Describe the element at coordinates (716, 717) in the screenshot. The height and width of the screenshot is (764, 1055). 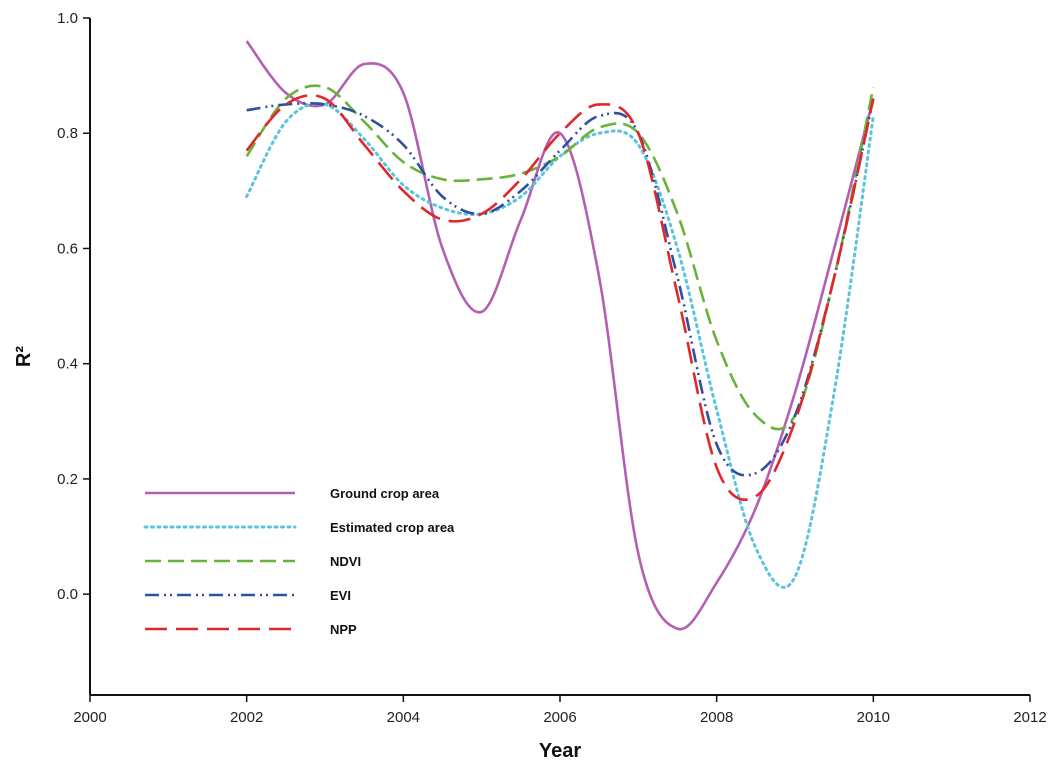
I see `x-tick-label: 2008` at that location.